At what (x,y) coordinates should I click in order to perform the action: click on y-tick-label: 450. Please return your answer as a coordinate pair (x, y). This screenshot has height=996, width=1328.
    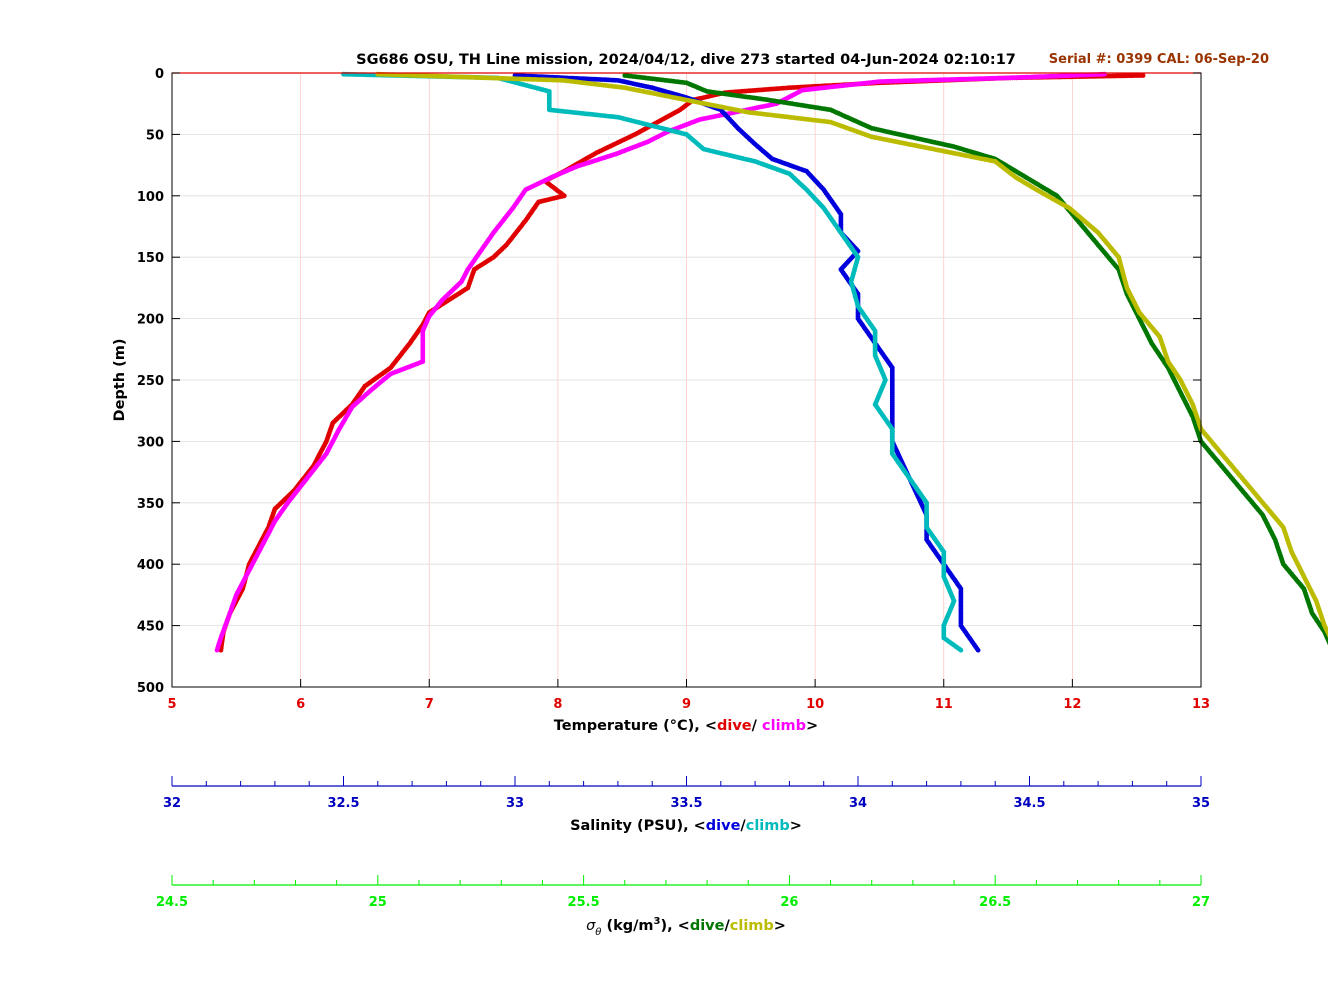
    Looking at the image, I should click on (150, 627).